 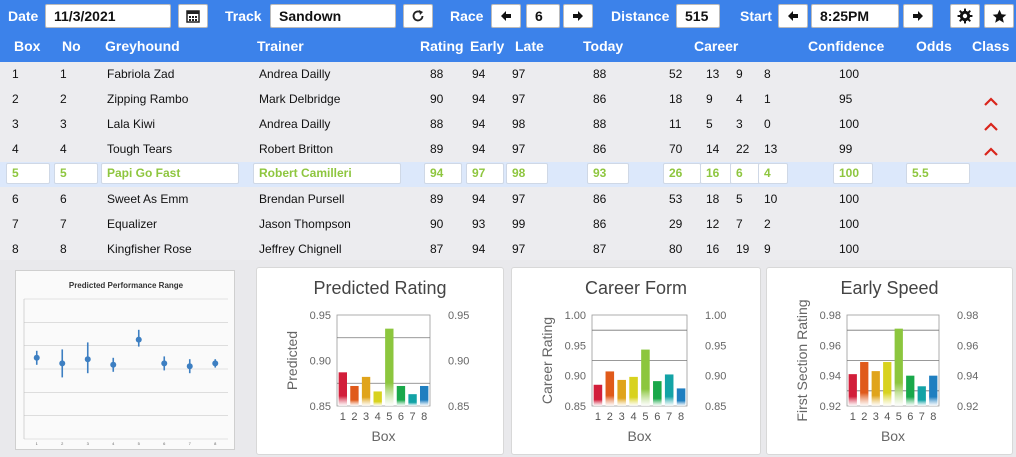 What do you see at coordinates (443, 173) in the screenshot?
I see `cell-rating: 94` at bounding box center [443, 173].